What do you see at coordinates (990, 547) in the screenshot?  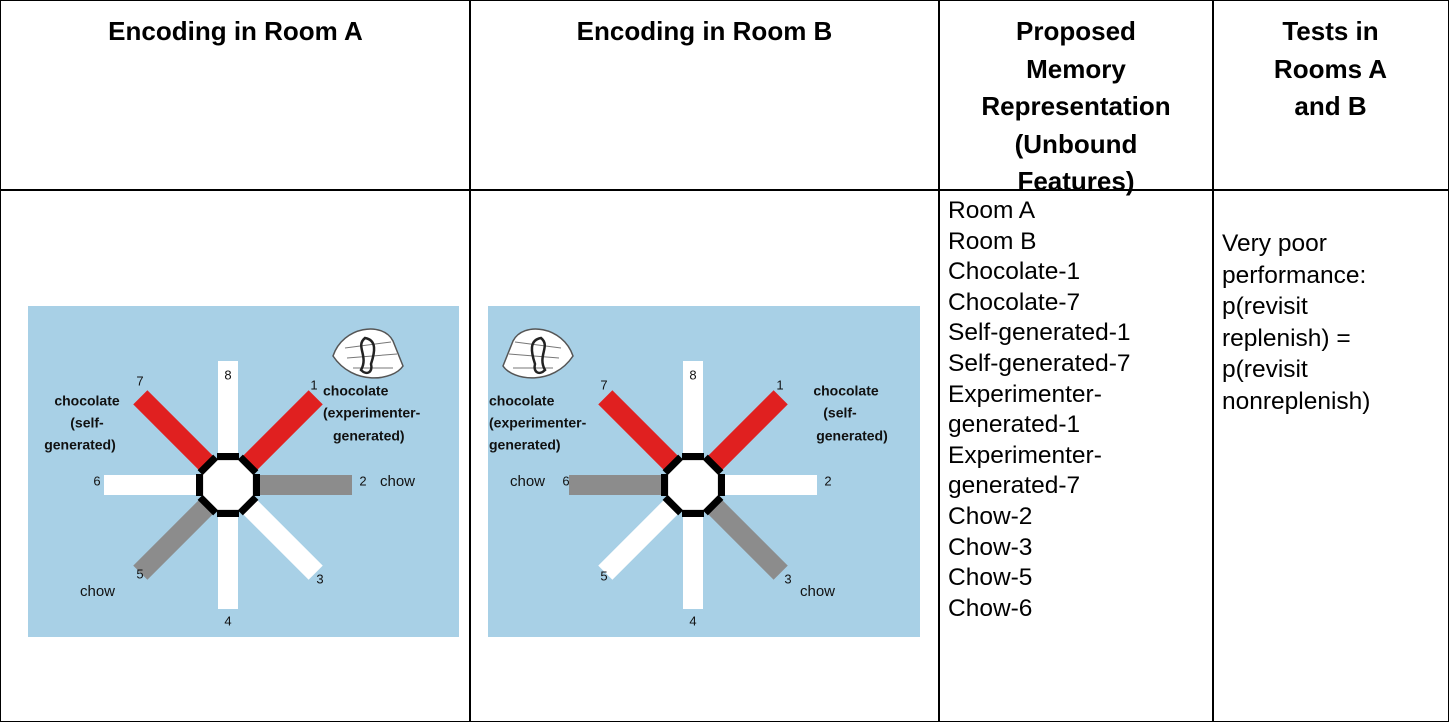 I see `text-line: Chow-3` at bounding box center [990, 547].